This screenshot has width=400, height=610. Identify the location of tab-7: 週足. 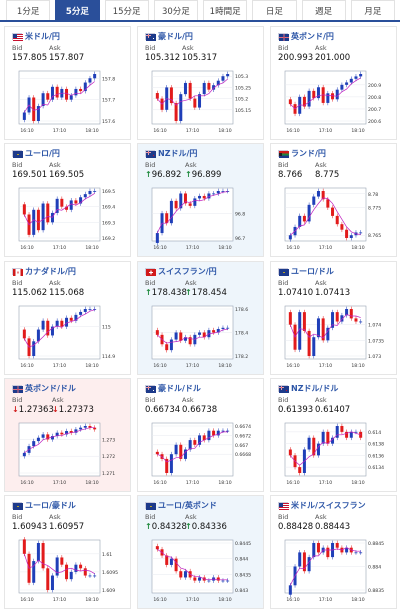
(323, 10).